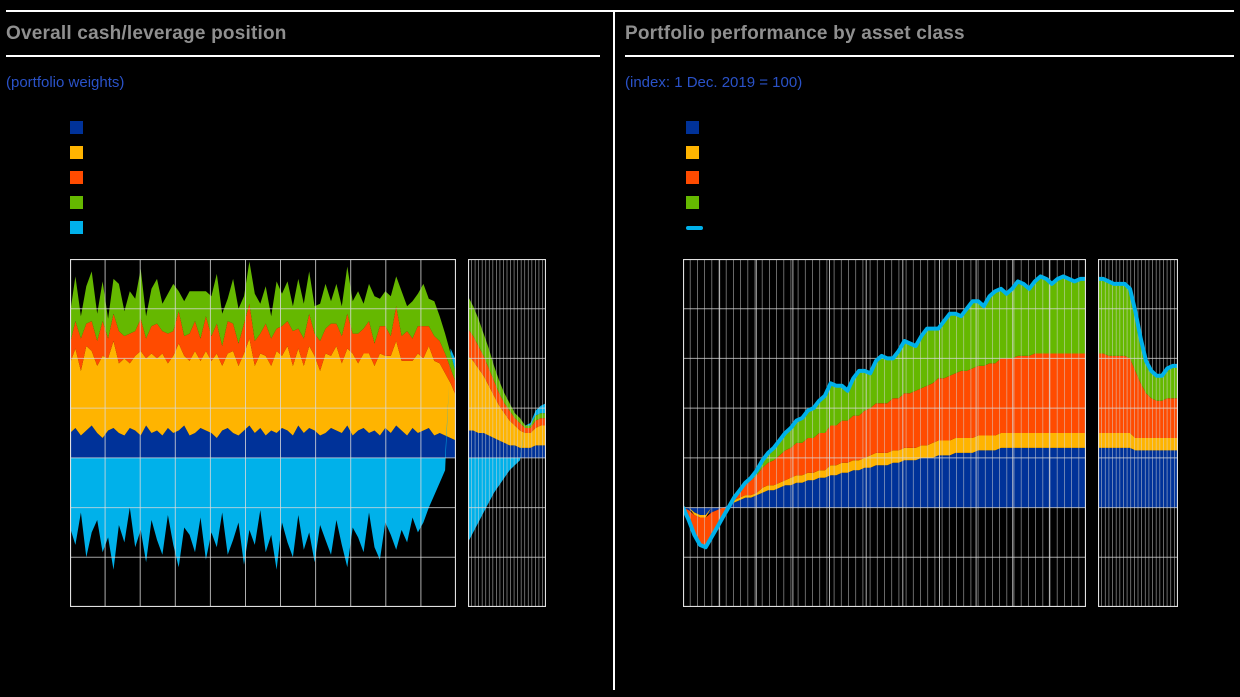 This screenshot has width=1240, height=697. Describe the element at coordinates (146, 33) in the screenshot. I see `panel-title: Overall cash/leverage position` at that location.